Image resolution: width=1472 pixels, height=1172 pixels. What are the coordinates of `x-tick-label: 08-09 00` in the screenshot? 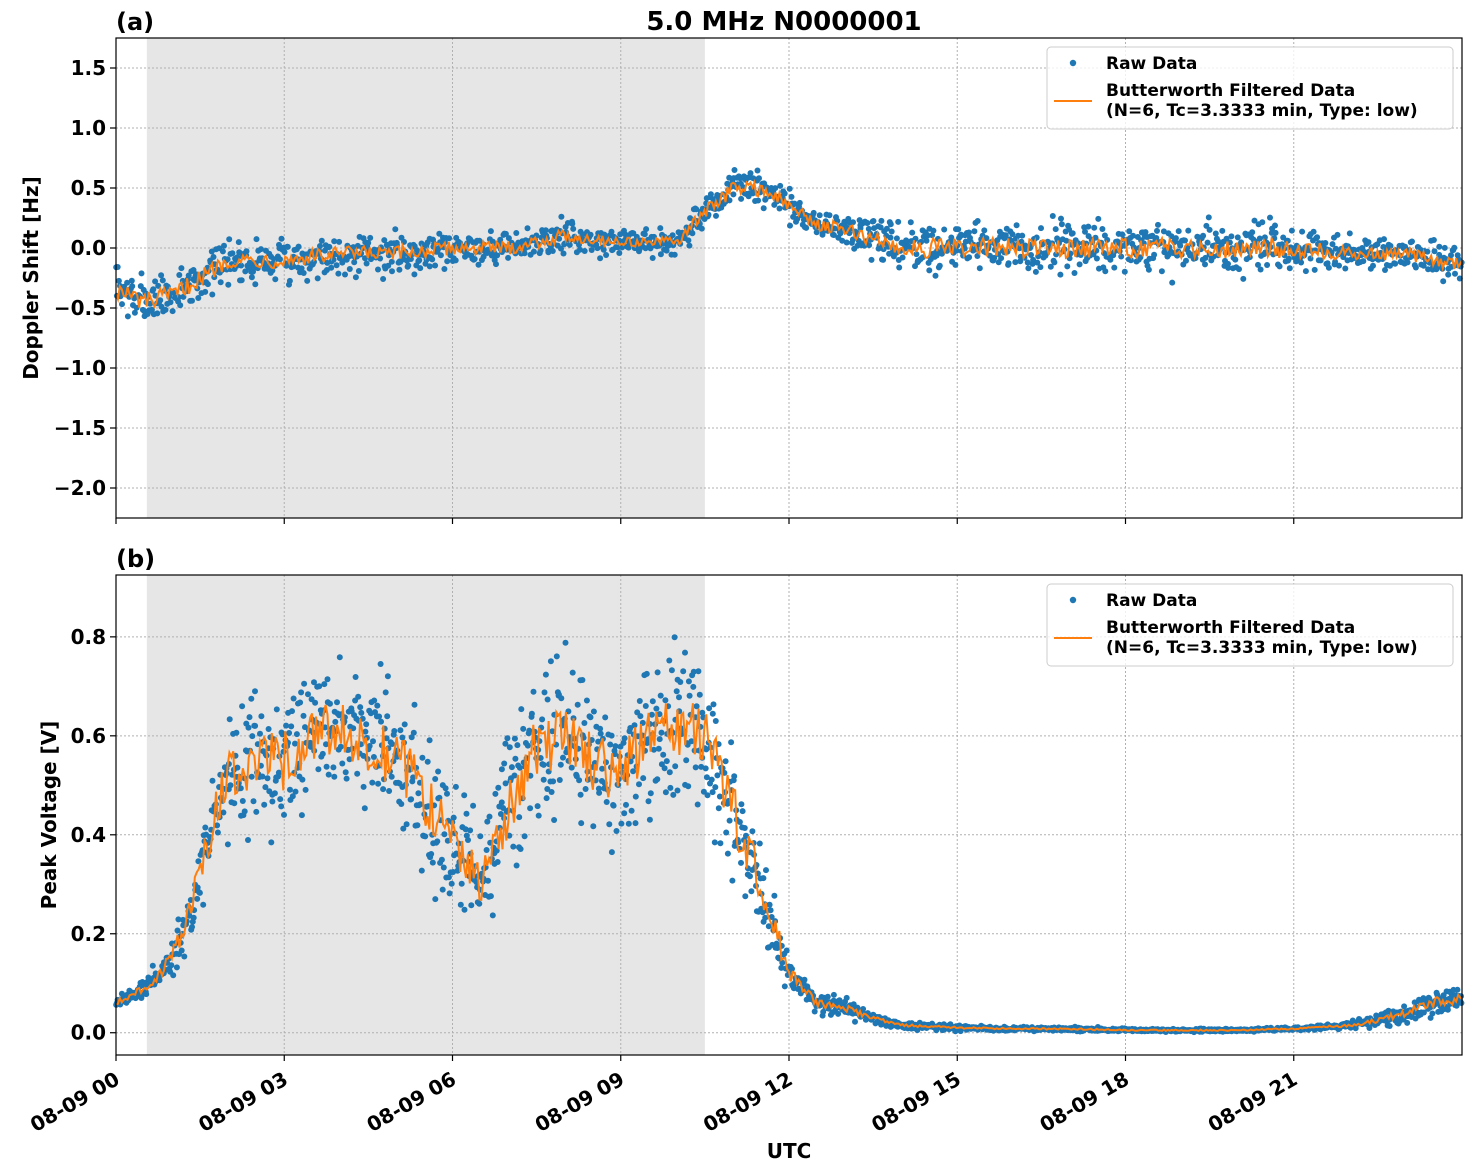 It's located at (75, 1102).